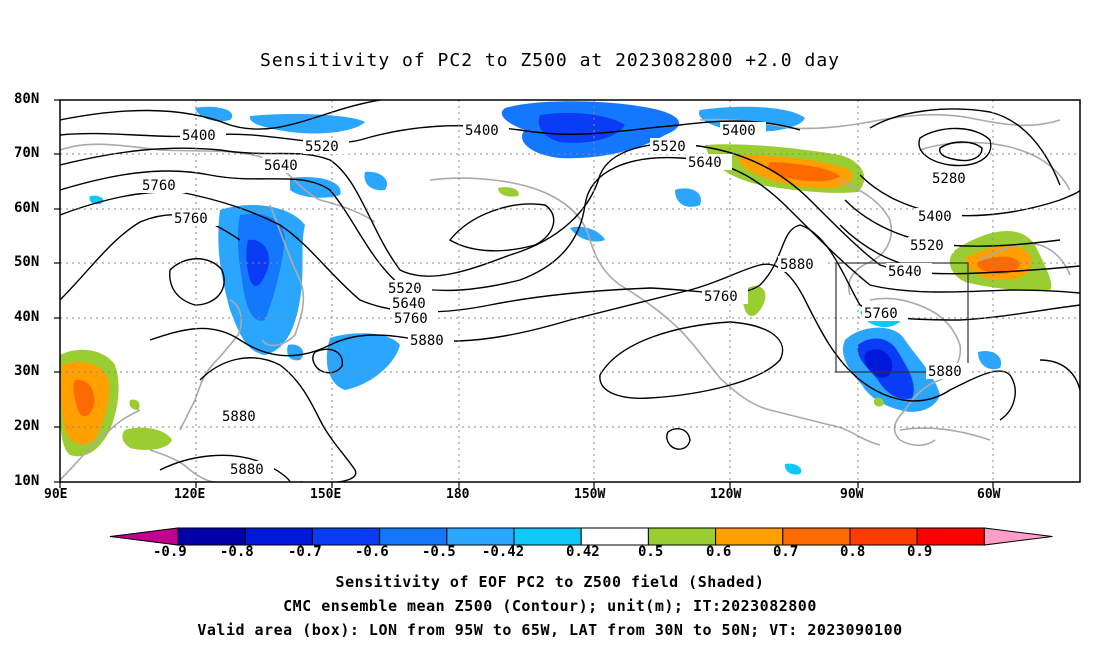 The image size is (1100, 650). Describe the element at coordinates (237, 552) in the screenshot. I see `colorbar-label: -0.8` at that location.